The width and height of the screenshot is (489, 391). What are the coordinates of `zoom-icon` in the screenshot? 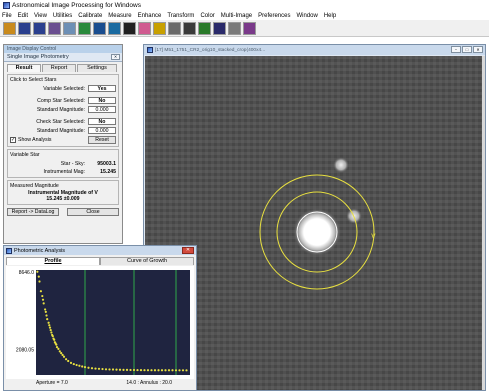 It's located at (99, 28).